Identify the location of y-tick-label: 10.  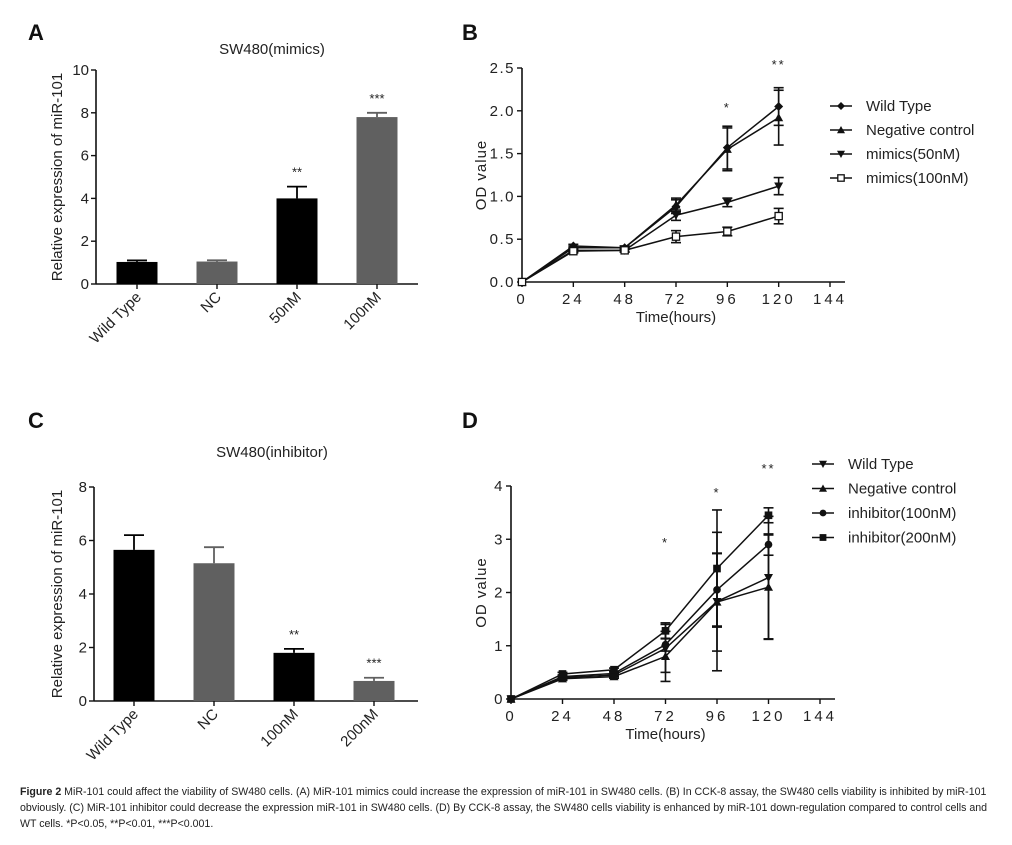
(80, 70).